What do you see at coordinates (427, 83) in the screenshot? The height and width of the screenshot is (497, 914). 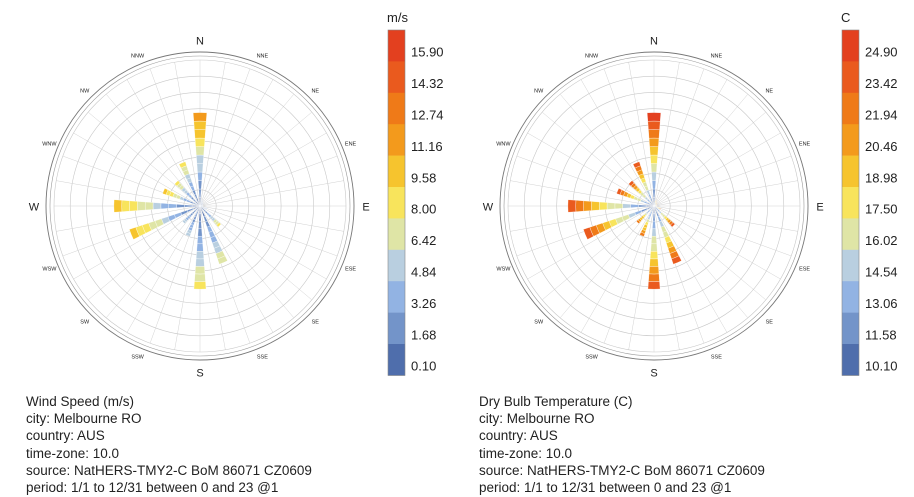 I see `legend-label: 14.32` at bounding box center [427, 83].